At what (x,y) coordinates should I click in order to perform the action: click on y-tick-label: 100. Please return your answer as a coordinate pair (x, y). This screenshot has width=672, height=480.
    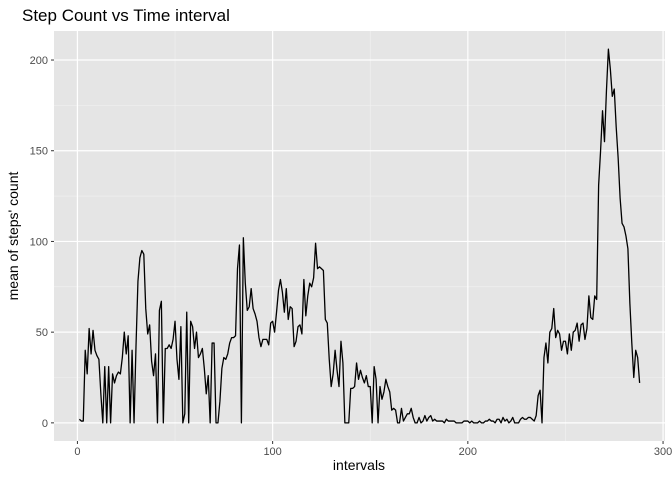
    Looking at the image, I should click on (39, 242).